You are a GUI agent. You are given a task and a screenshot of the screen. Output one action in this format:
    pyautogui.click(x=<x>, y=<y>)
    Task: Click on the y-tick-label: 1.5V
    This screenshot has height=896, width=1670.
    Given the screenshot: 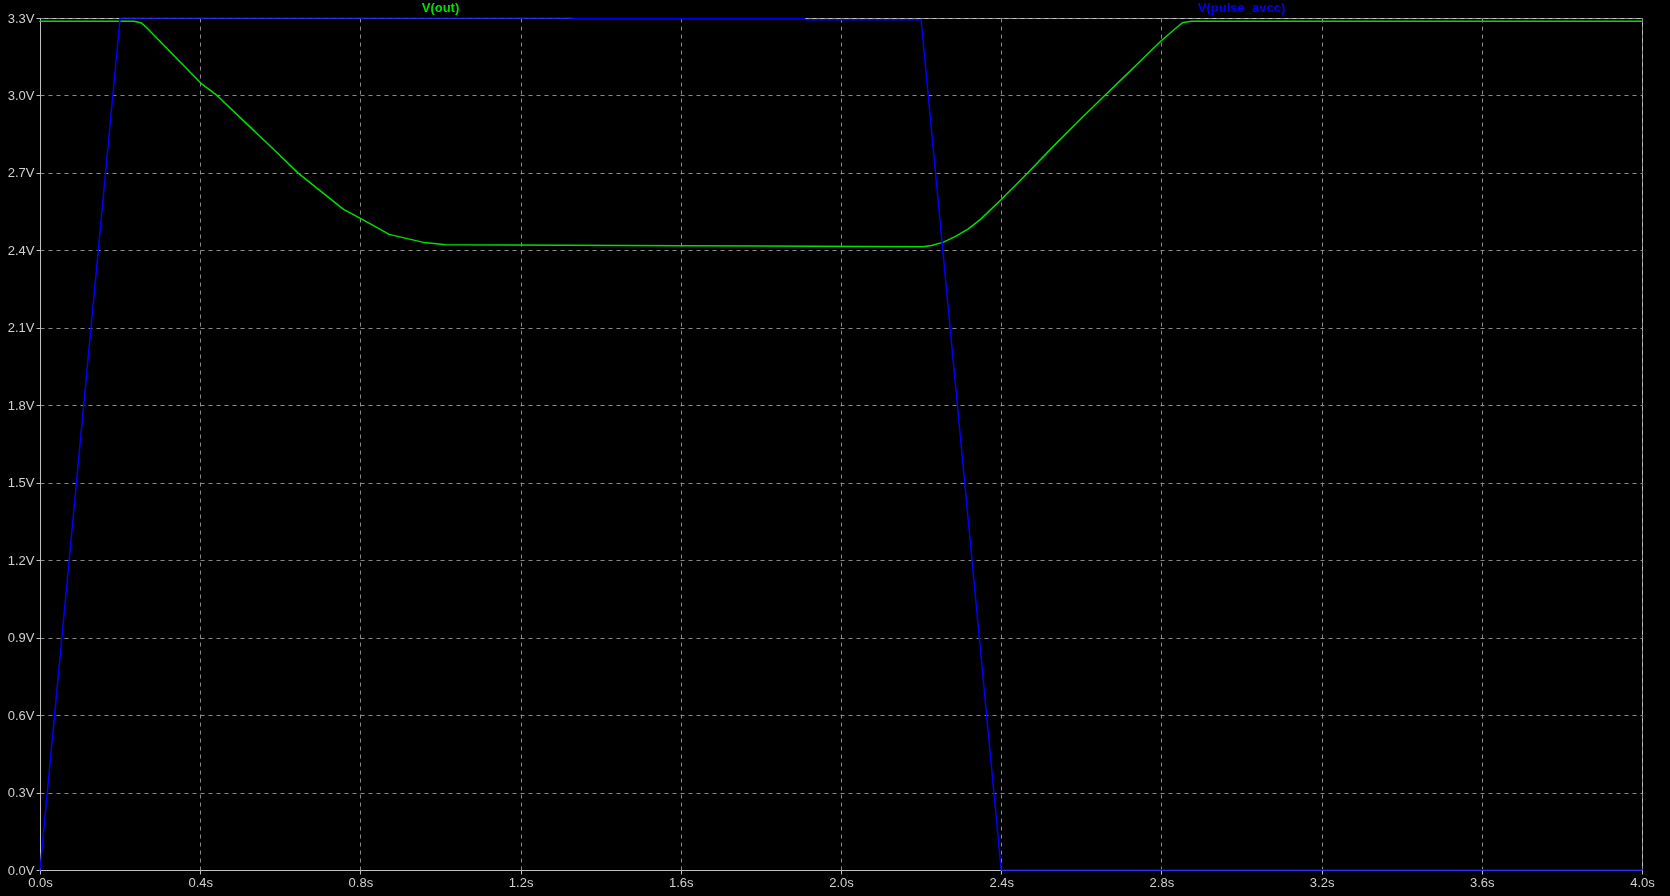 What is the action you would take?
    pyautogui.click(x=21, y=483)
    